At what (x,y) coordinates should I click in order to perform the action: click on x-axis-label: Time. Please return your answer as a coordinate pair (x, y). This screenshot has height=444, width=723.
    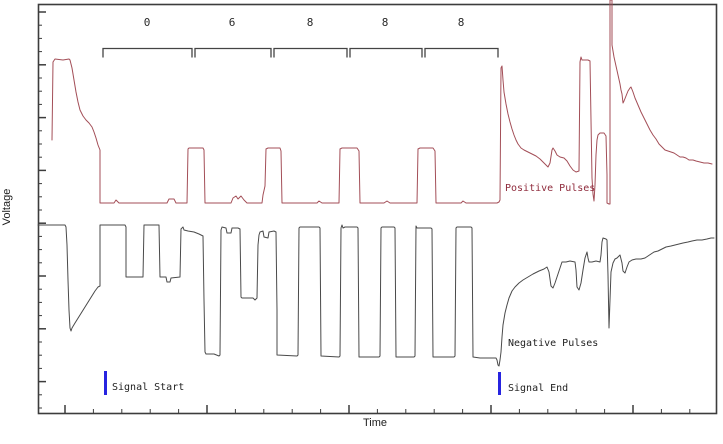
    Looking at the image, I should click on (375, 423).